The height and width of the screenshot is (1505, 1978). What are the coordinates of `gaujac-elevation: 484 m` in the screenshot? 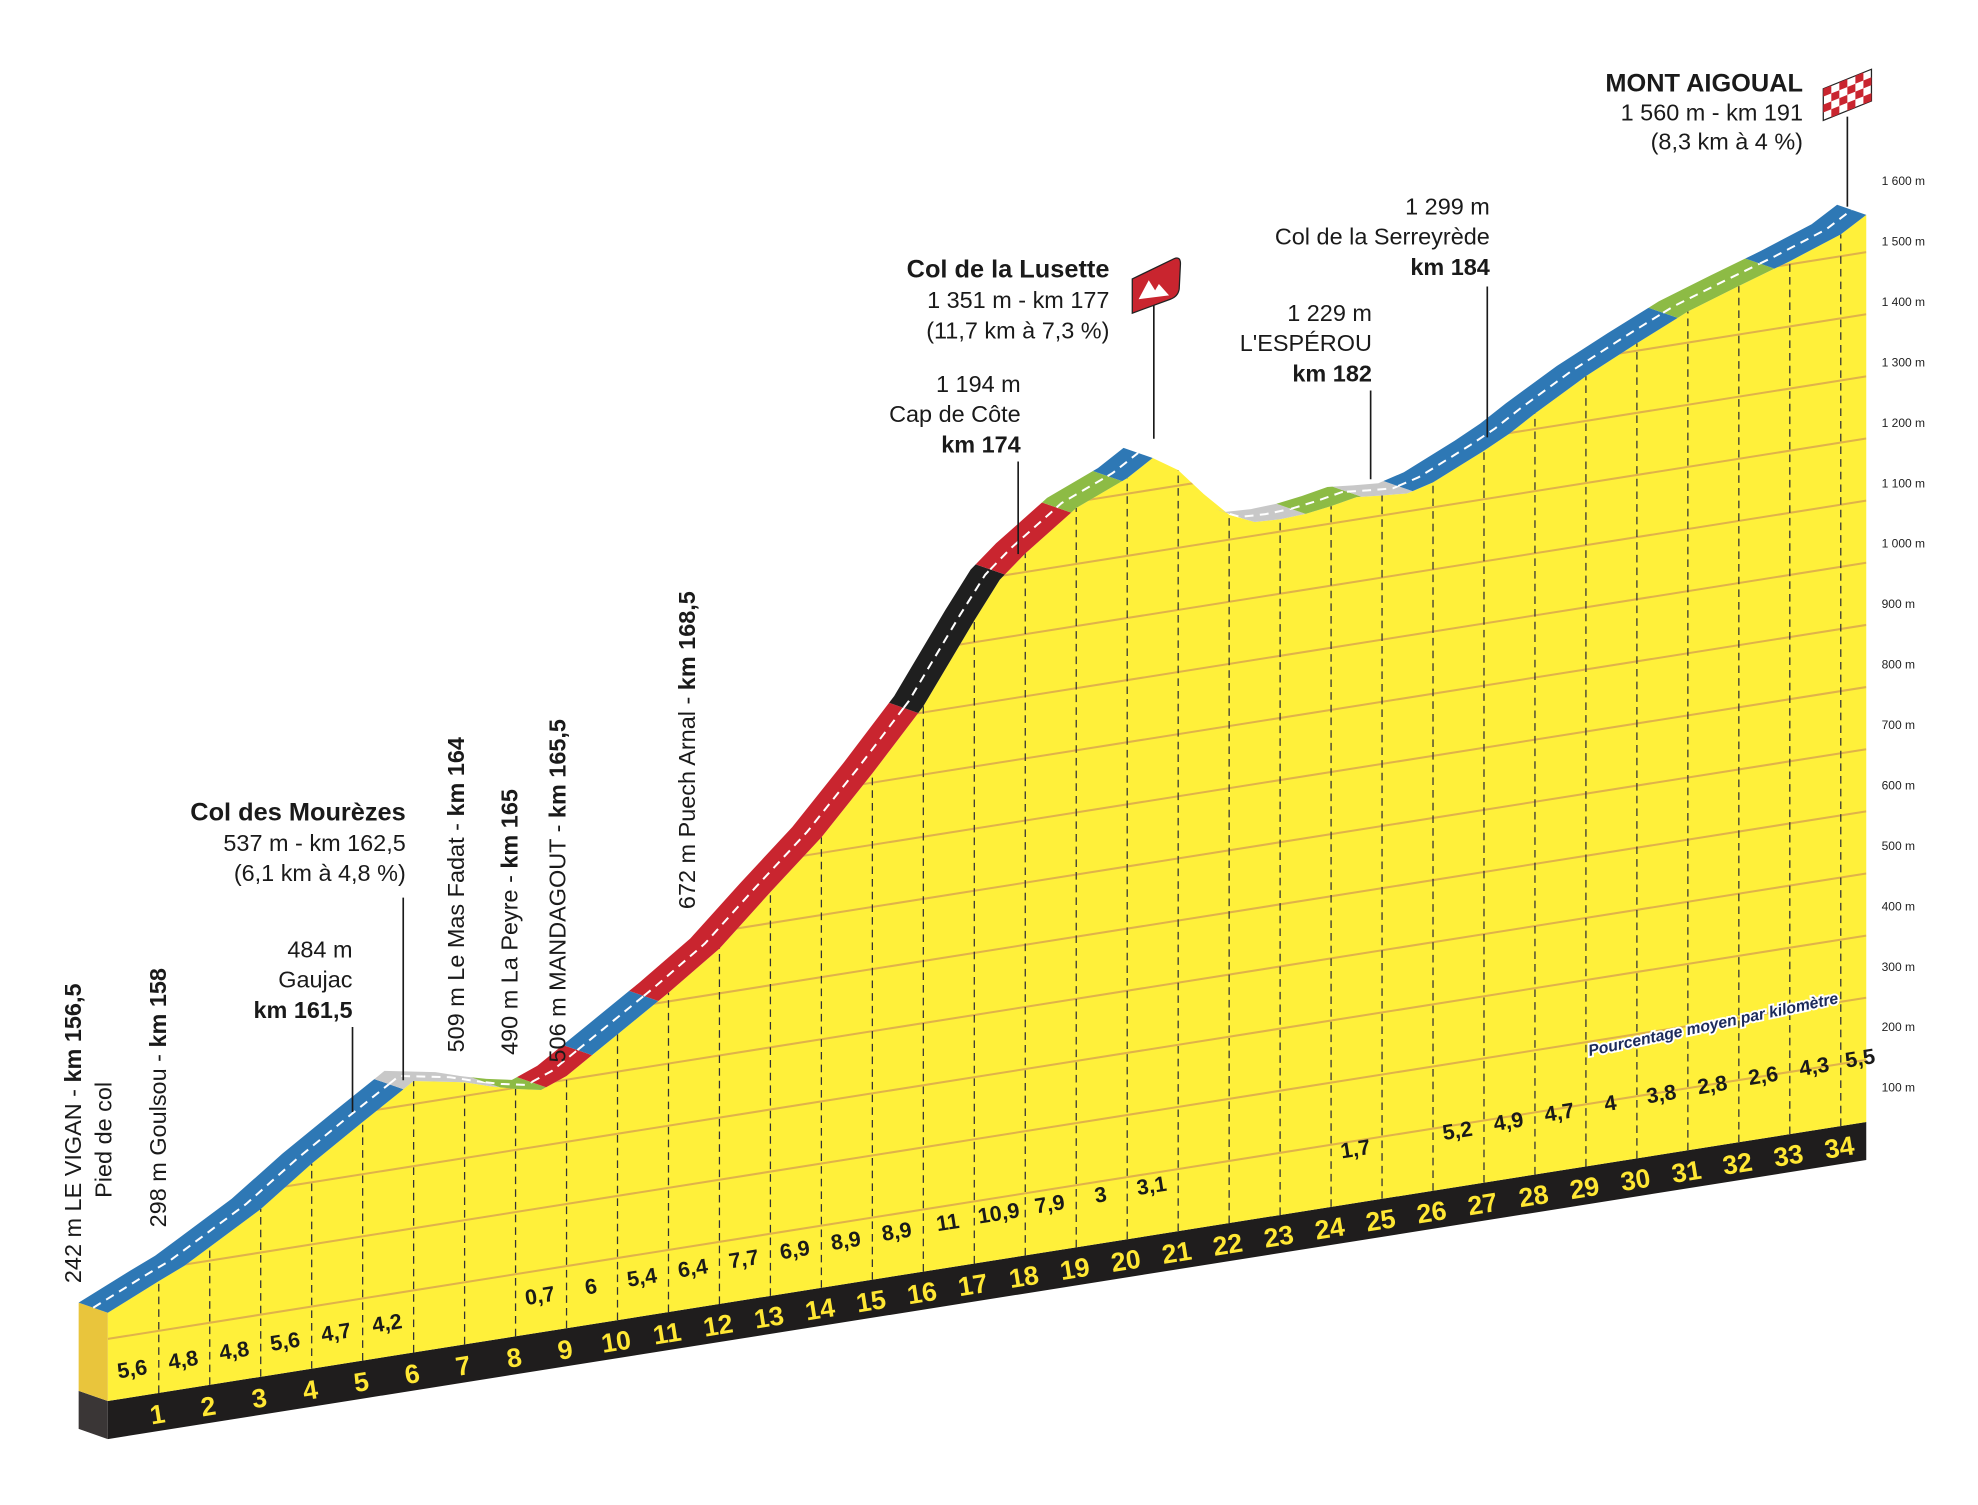 It's located at (319, 949).